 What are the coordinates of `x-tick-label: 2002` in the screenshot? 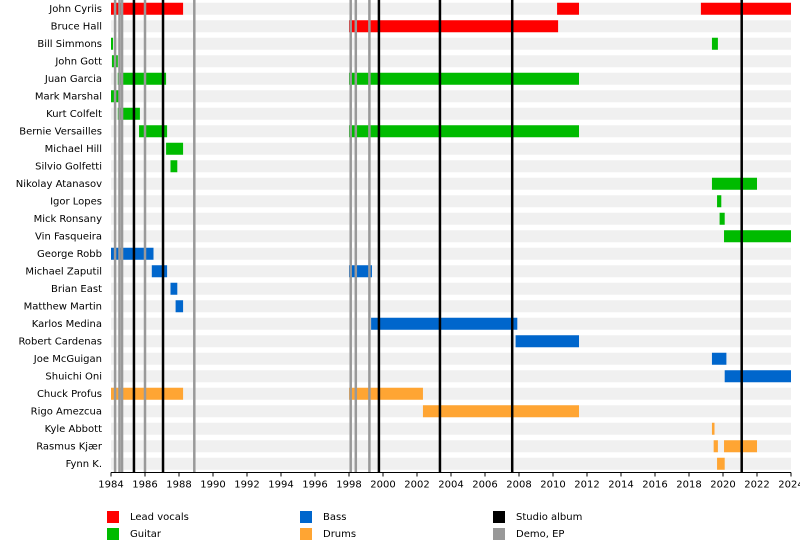 It's located at (416, 485).